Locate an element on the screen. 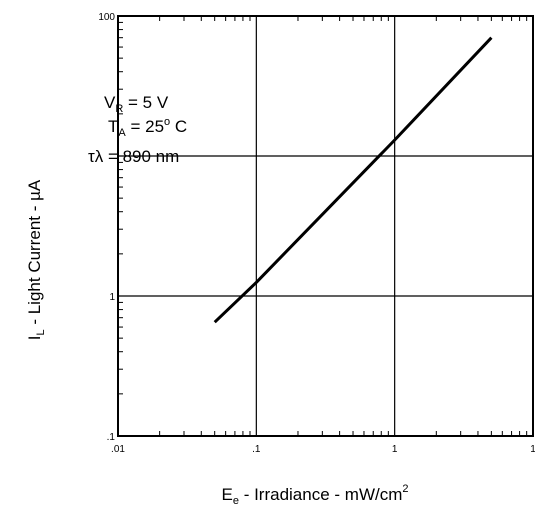 The height and width of the screenshot is (508, 535). annotation-wavelength: τλ = 890 nm is located at coordinates (133, 156).